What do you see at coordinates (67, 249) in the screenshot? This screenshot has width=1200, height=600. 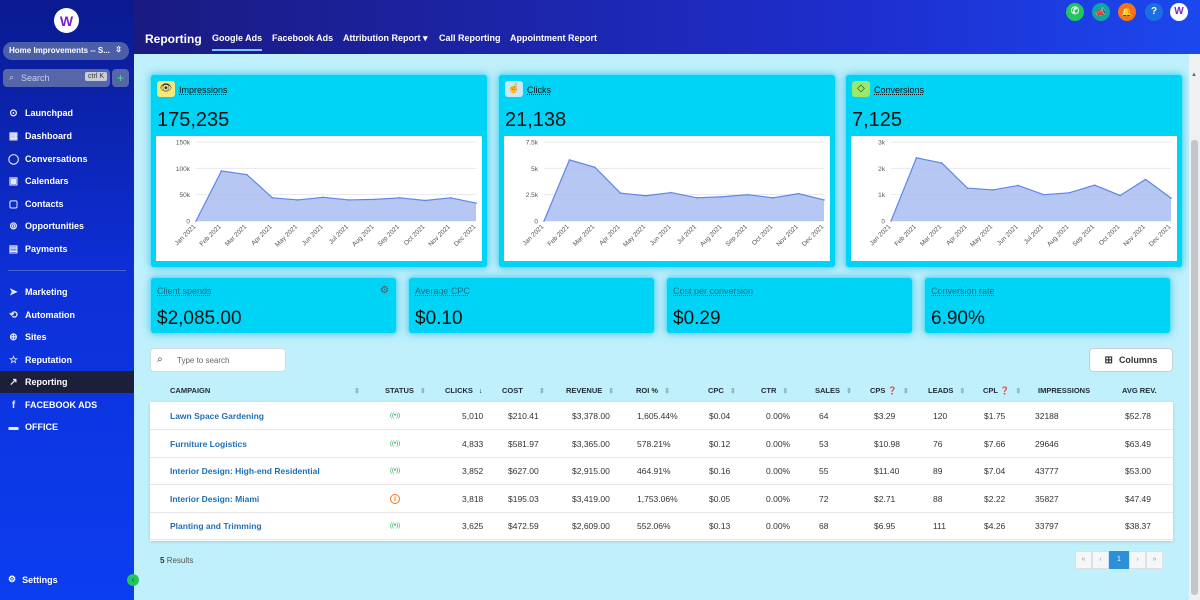 I see `sidebar-item-payments: ▤ Payments` at bounding box center [67, 249].